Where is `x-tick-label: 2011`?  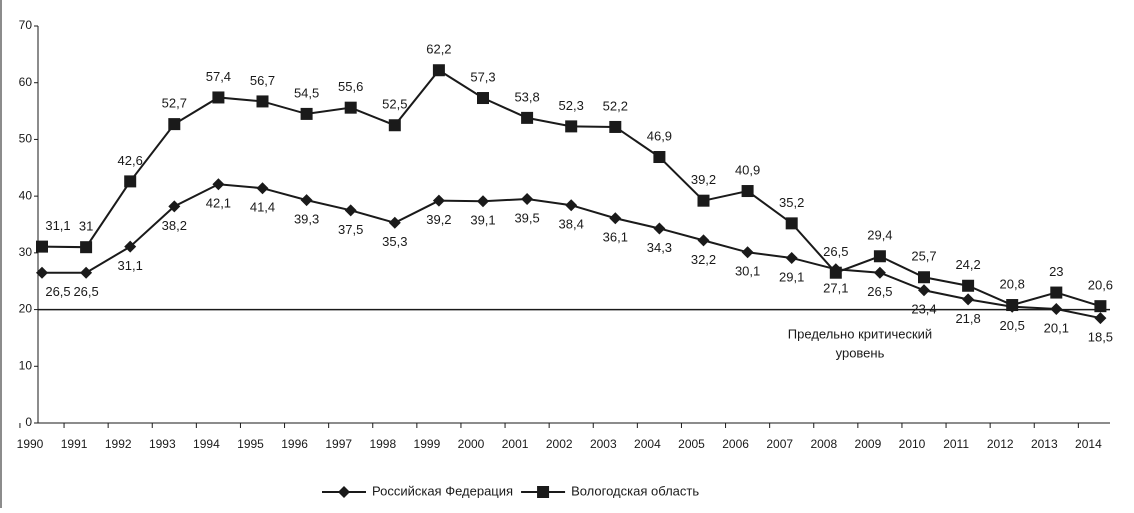
x-tick-label: 2011 is located at coordinates (956, 444).